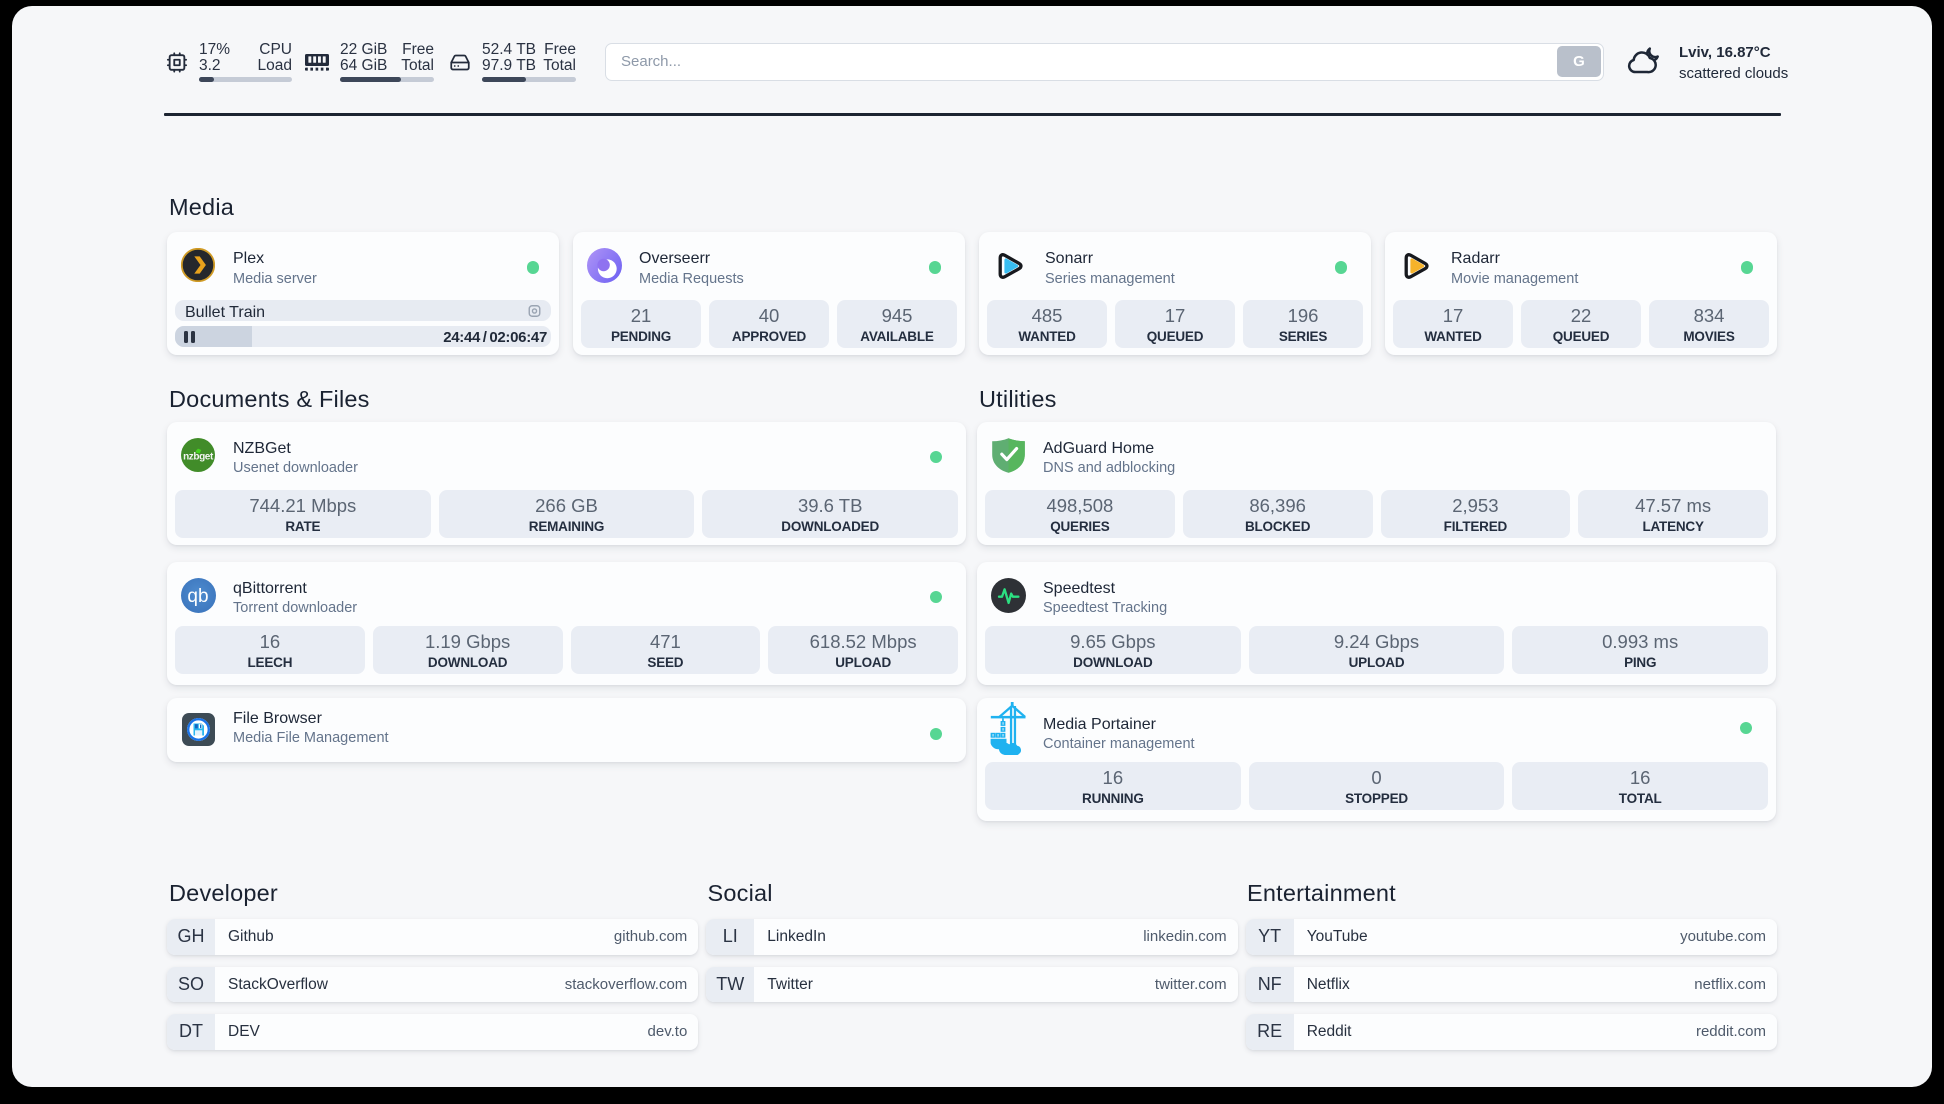 Image resolution: width=1944 pixels, height=1104 pixels. What do you see at coordinates (197, 596) in the screenshot?
I see `svg-text: qb` at bounding box center [197, 596].